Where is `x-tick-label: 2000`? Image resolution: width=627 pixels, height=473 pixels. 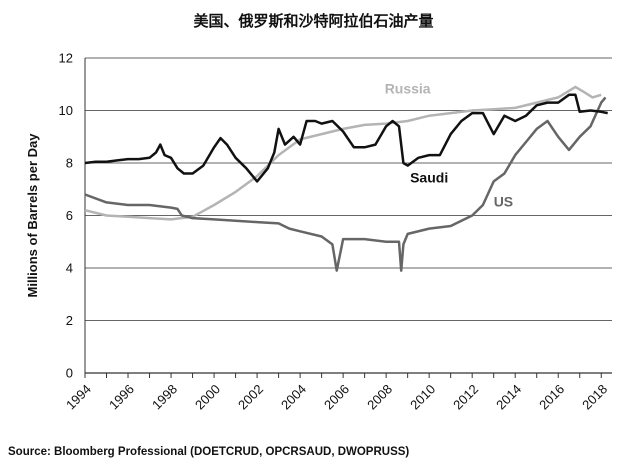
x-tick-label: 2000 is located at coordinates (207, 396).